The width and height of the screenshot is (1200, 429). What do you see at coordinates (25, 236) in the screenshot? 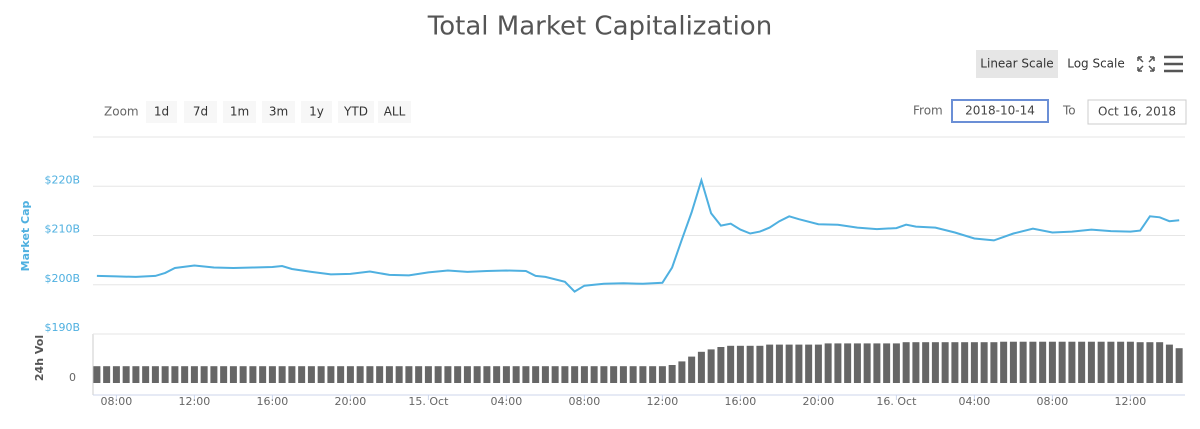
I see `y-axis-label: Market Cap` at bounding box center [25, 236].